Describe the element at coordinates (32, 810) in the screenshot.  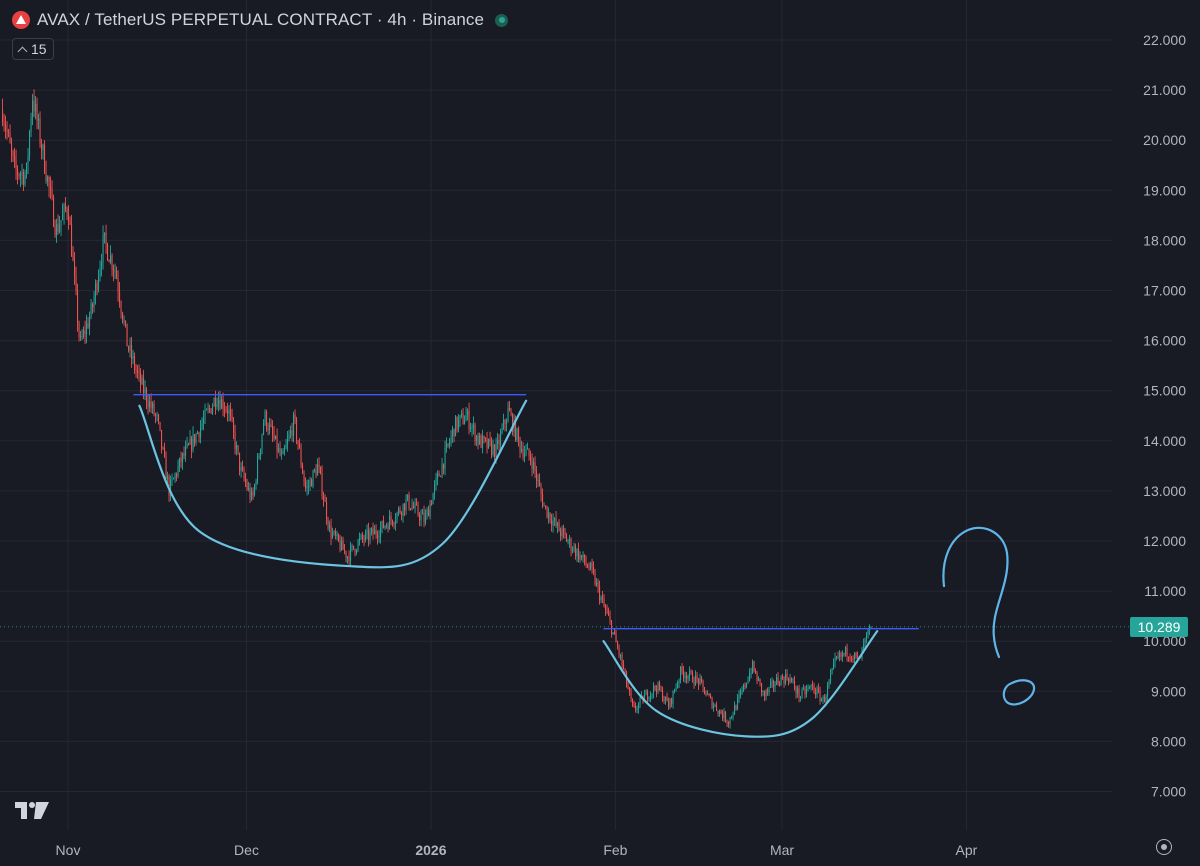
I see `tradingview-logo-icon` at that location.